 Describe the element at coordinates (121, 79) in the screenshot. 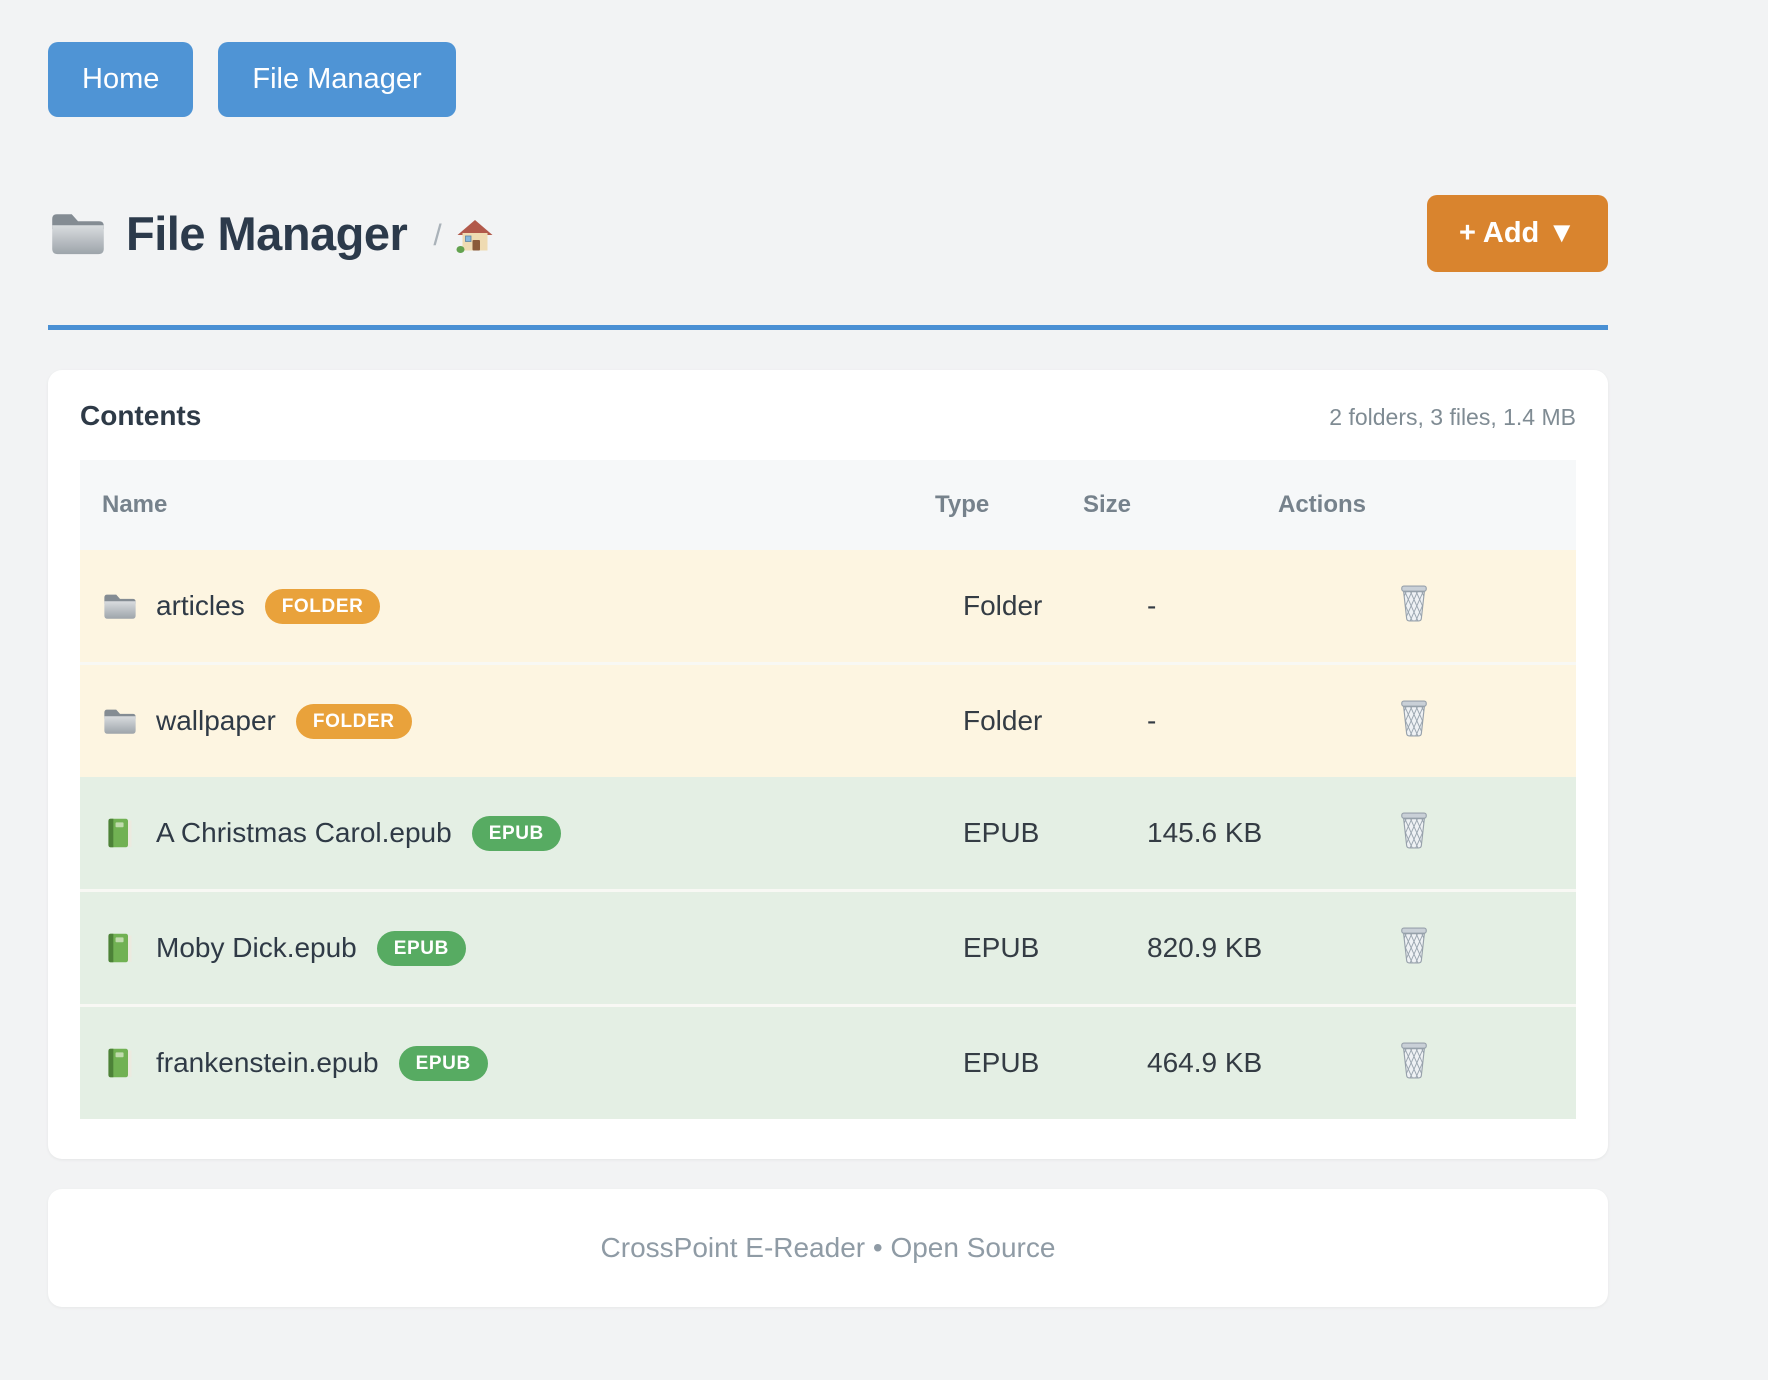

I see `home-button: Home` at that location.